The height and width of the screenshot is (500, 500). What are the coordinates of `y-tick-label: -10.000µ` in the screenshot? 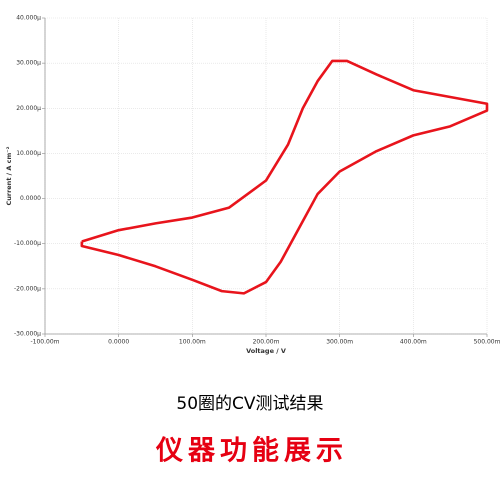 It's located at (27, 243).